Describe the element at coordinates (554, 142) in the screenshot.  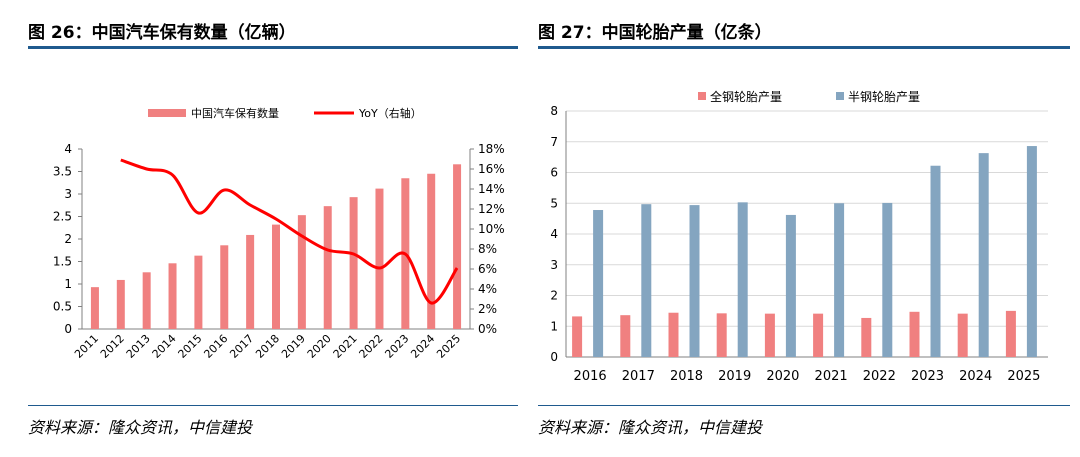
I see `y-tick-label: 7` at that location.